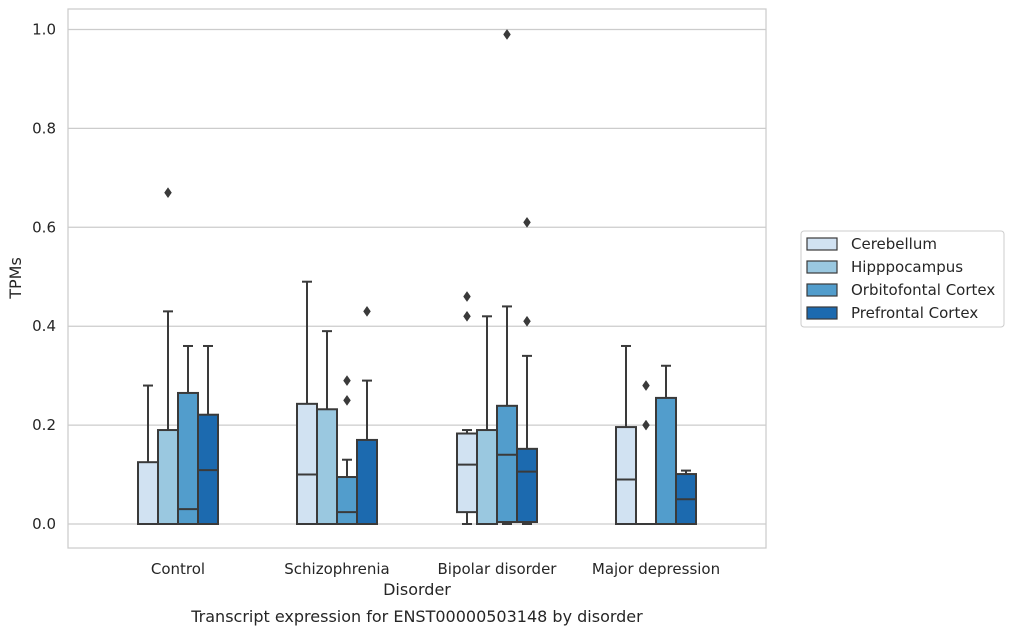 The height and width of the screenshot is (634, 1014). What do you see at coordinates (44, 30) in the screenshot?
I see `y-tick-label-5: 1.0` at bounding box center [44, 30].